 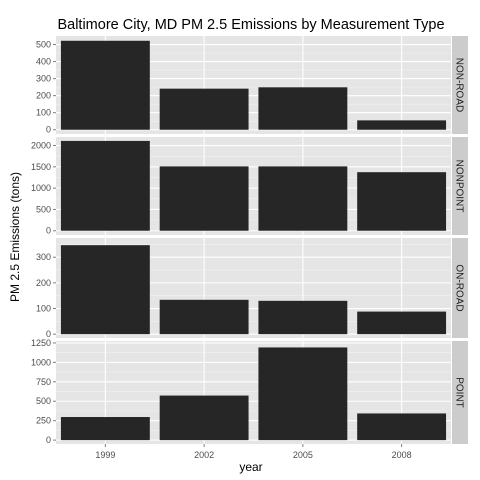 I want to click on bar-on-road-2005, so click(x=303, y=317).